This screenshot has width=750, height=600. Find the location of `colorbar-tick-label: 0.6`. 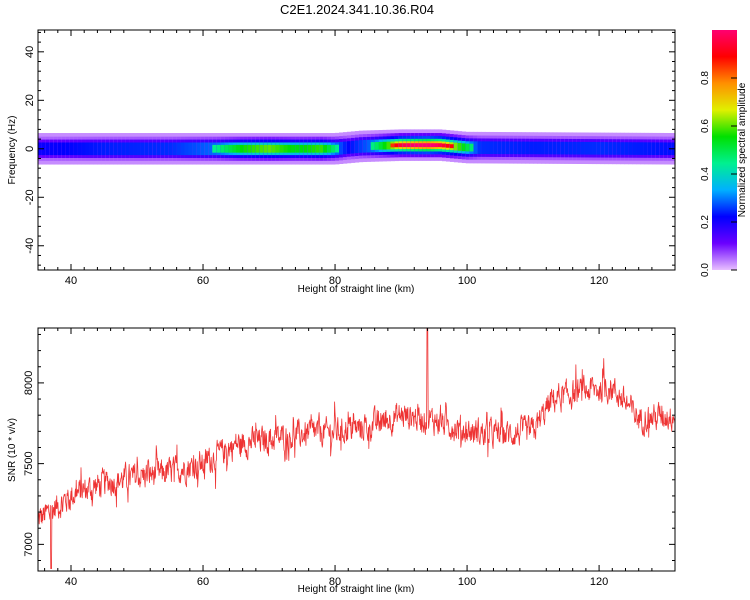

colorbar-tick-label: 0.6 is located at coordinates (705, 126).